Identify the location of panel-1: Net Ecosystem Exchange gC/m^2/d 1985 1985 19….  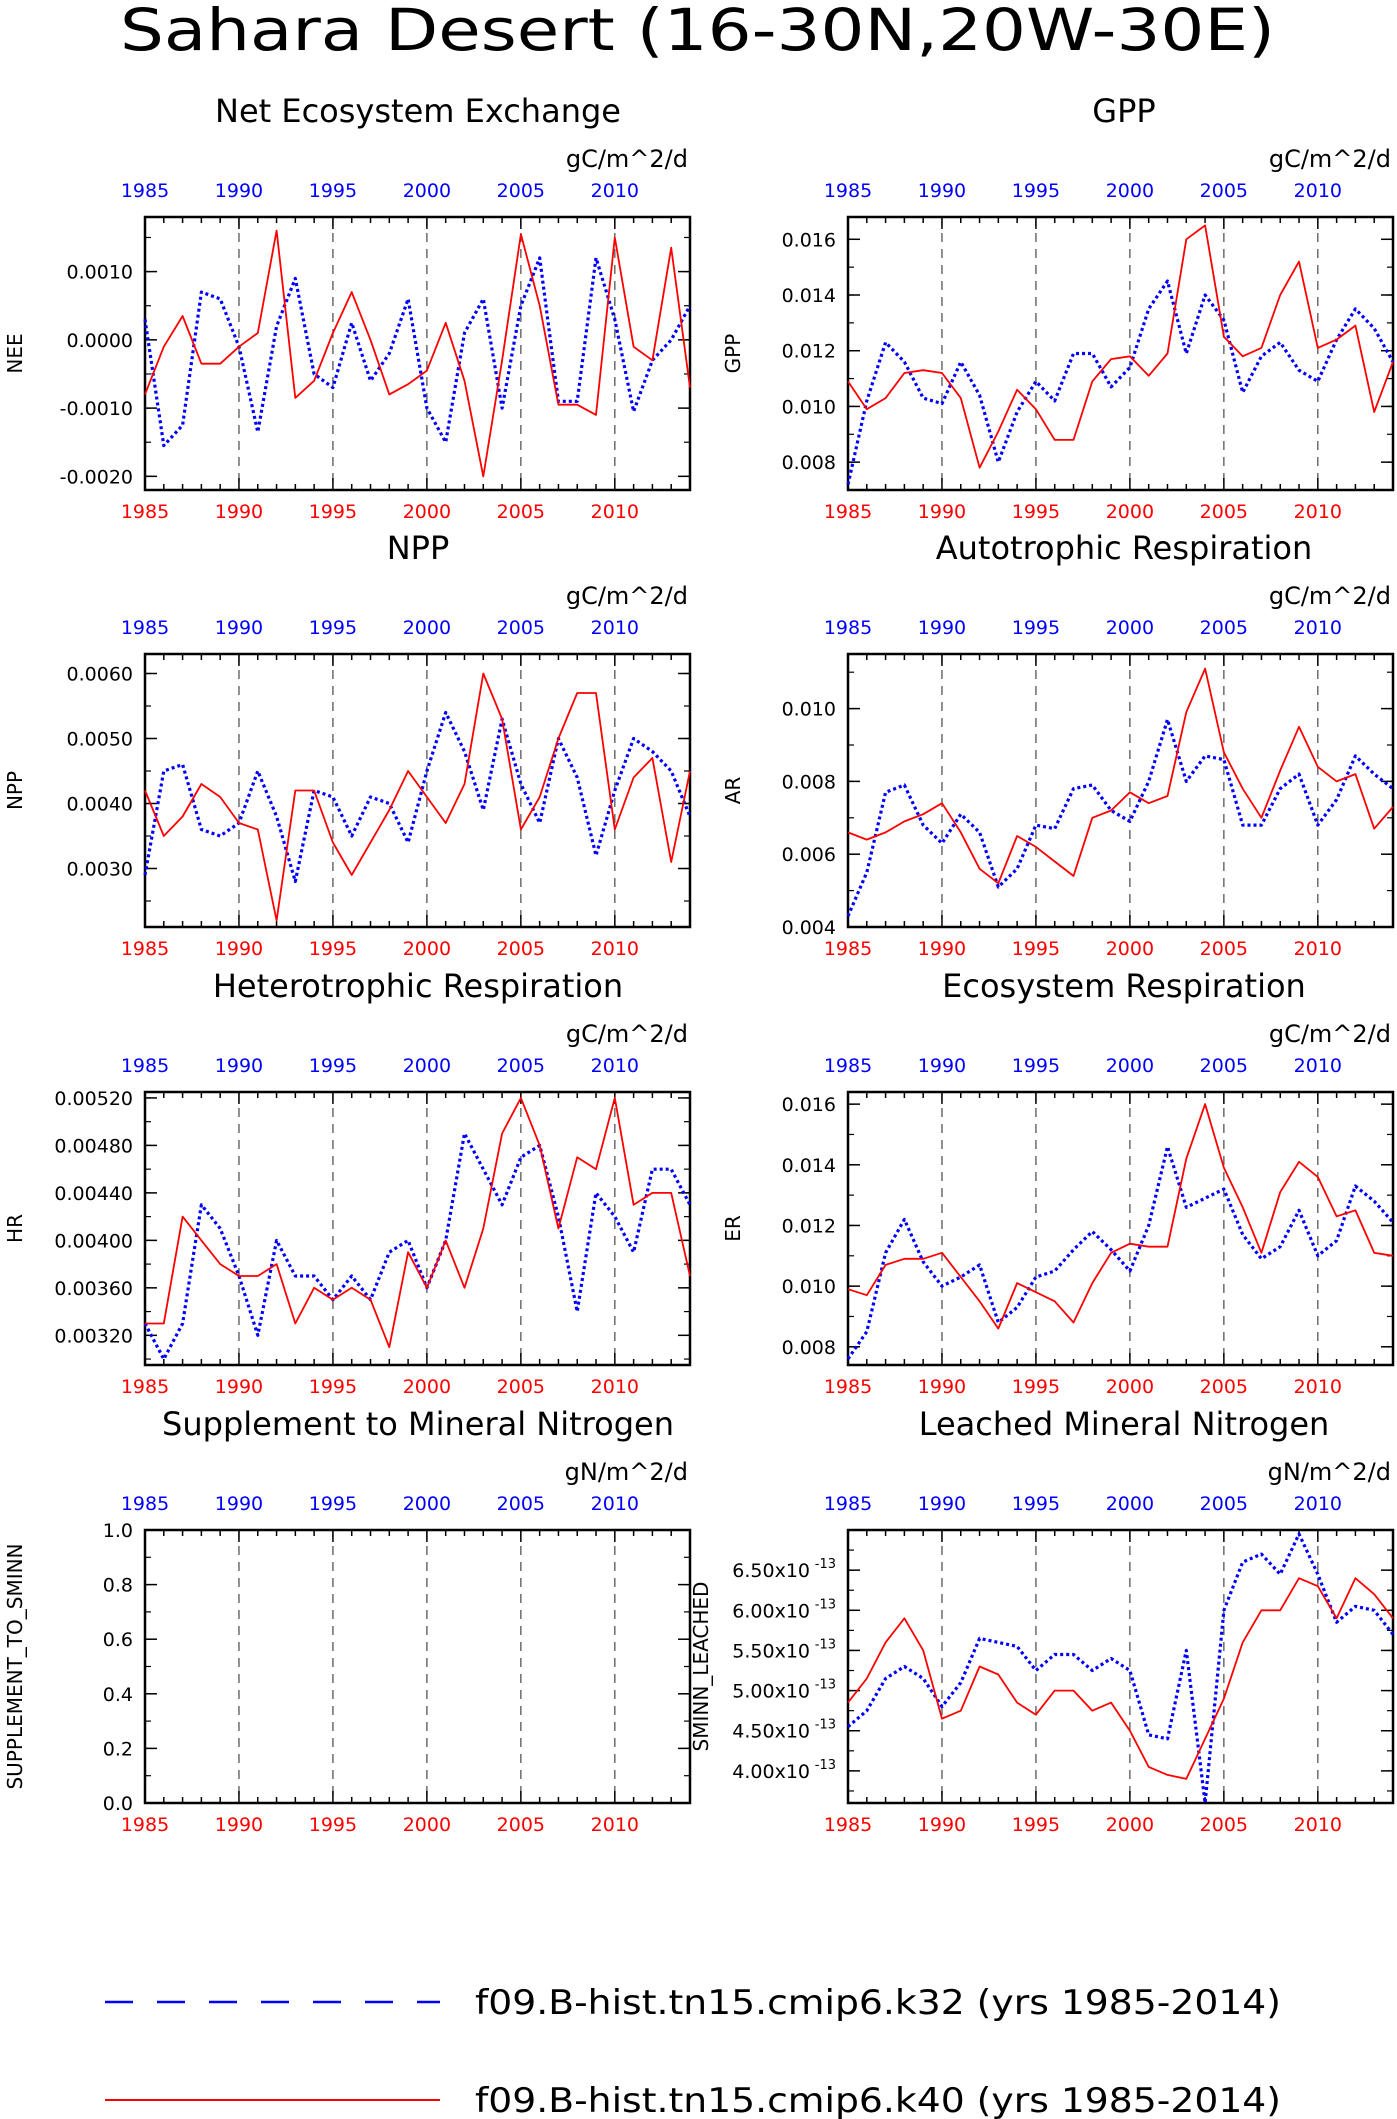
(347, 307).